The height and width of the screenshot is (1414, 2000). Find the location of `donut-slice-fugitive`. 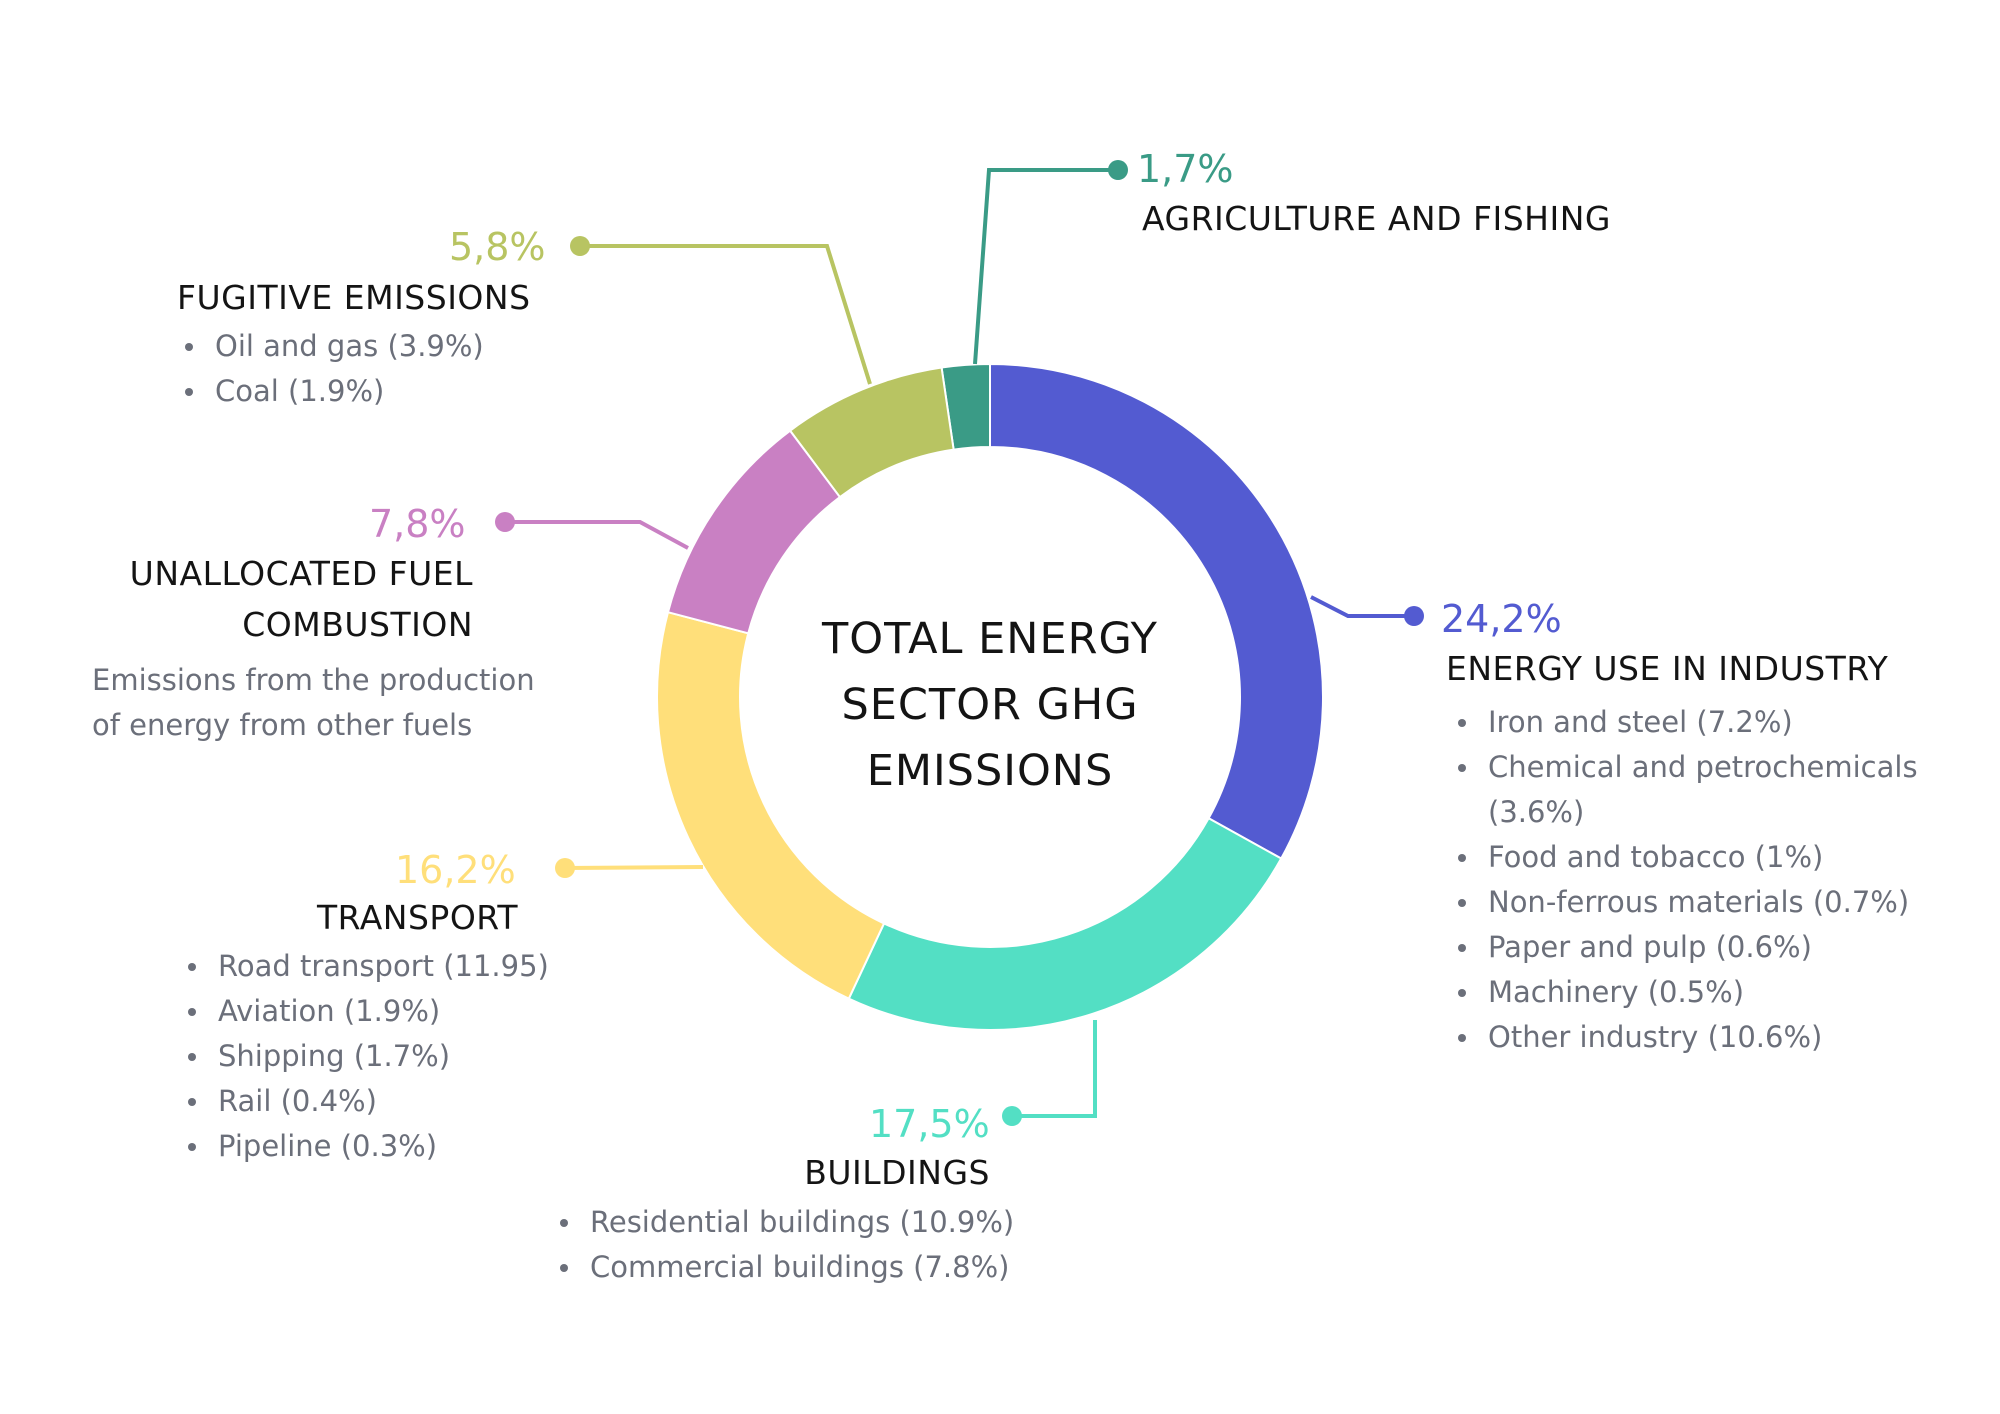

donut-slice-fugitive is located at coordinates (871, 432).